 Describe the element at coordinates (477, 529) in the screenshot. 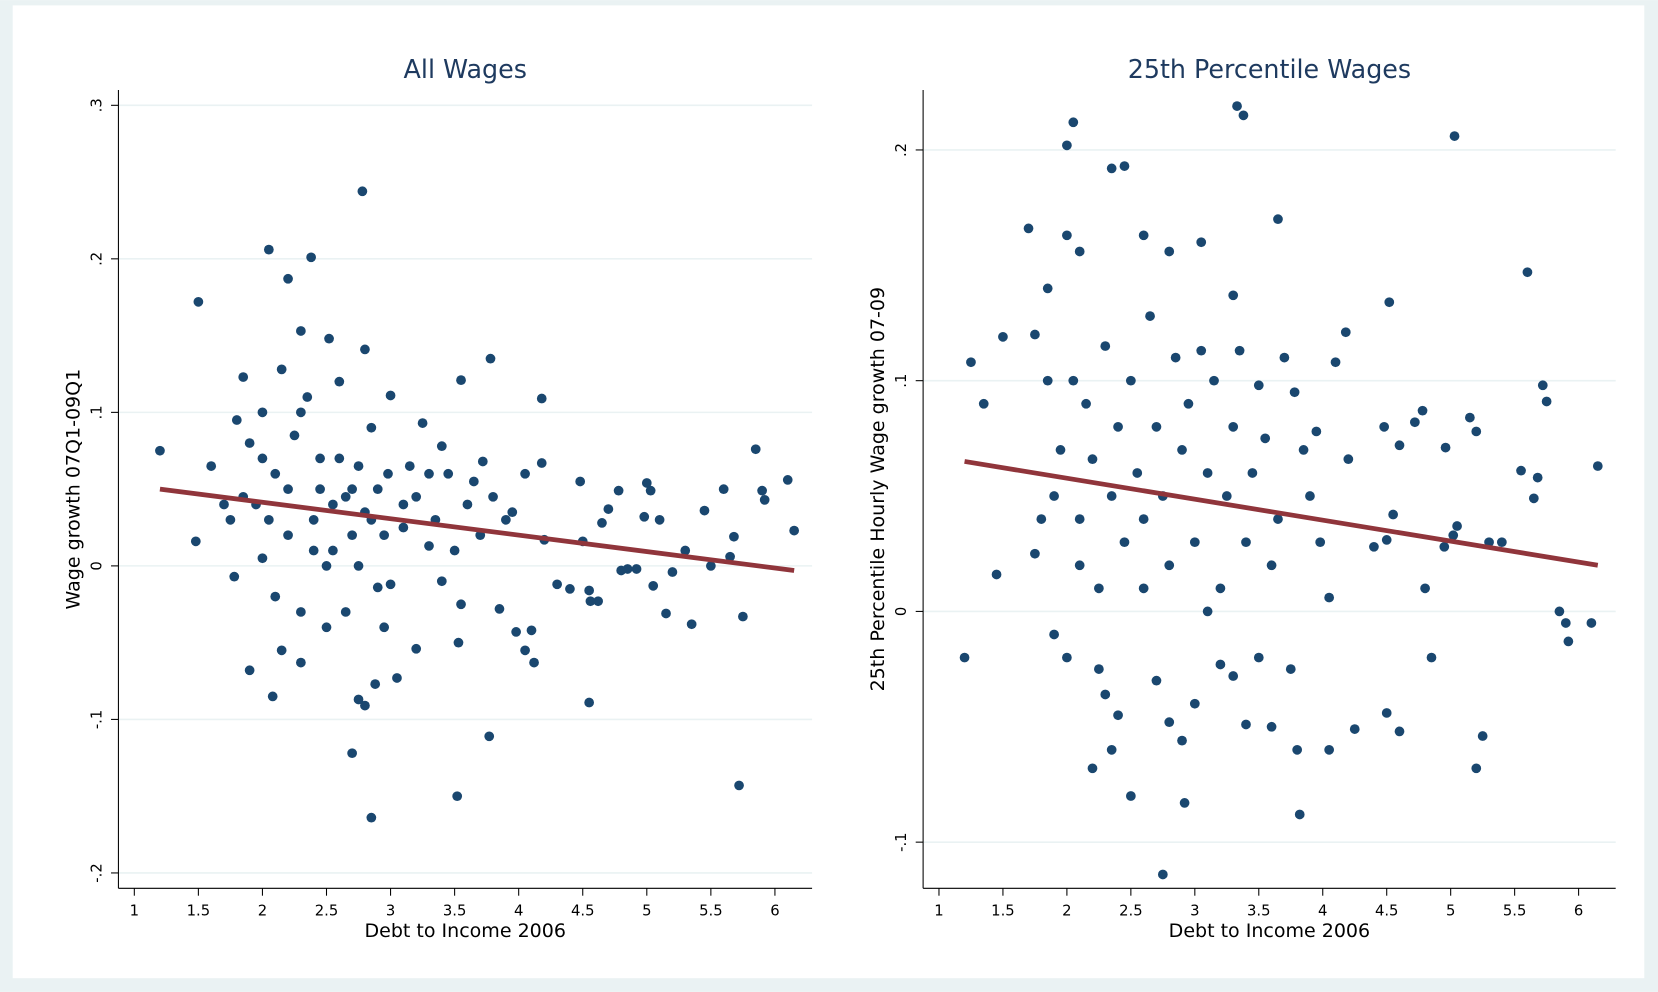

I see `fit-line` at that location.